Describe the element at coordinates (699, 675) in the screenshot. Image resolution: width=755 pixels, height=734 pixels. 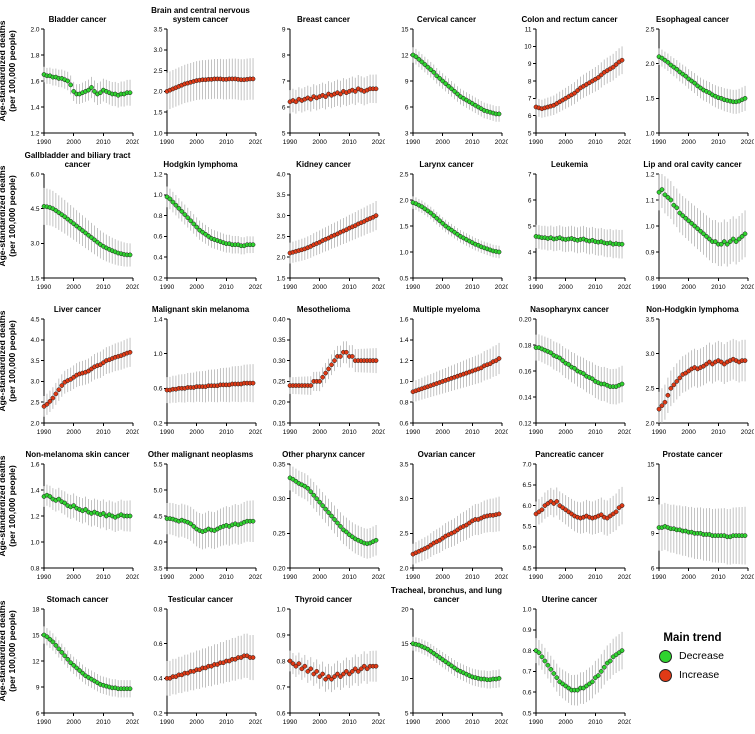
I see `legend-item-label: Increase` at that location.